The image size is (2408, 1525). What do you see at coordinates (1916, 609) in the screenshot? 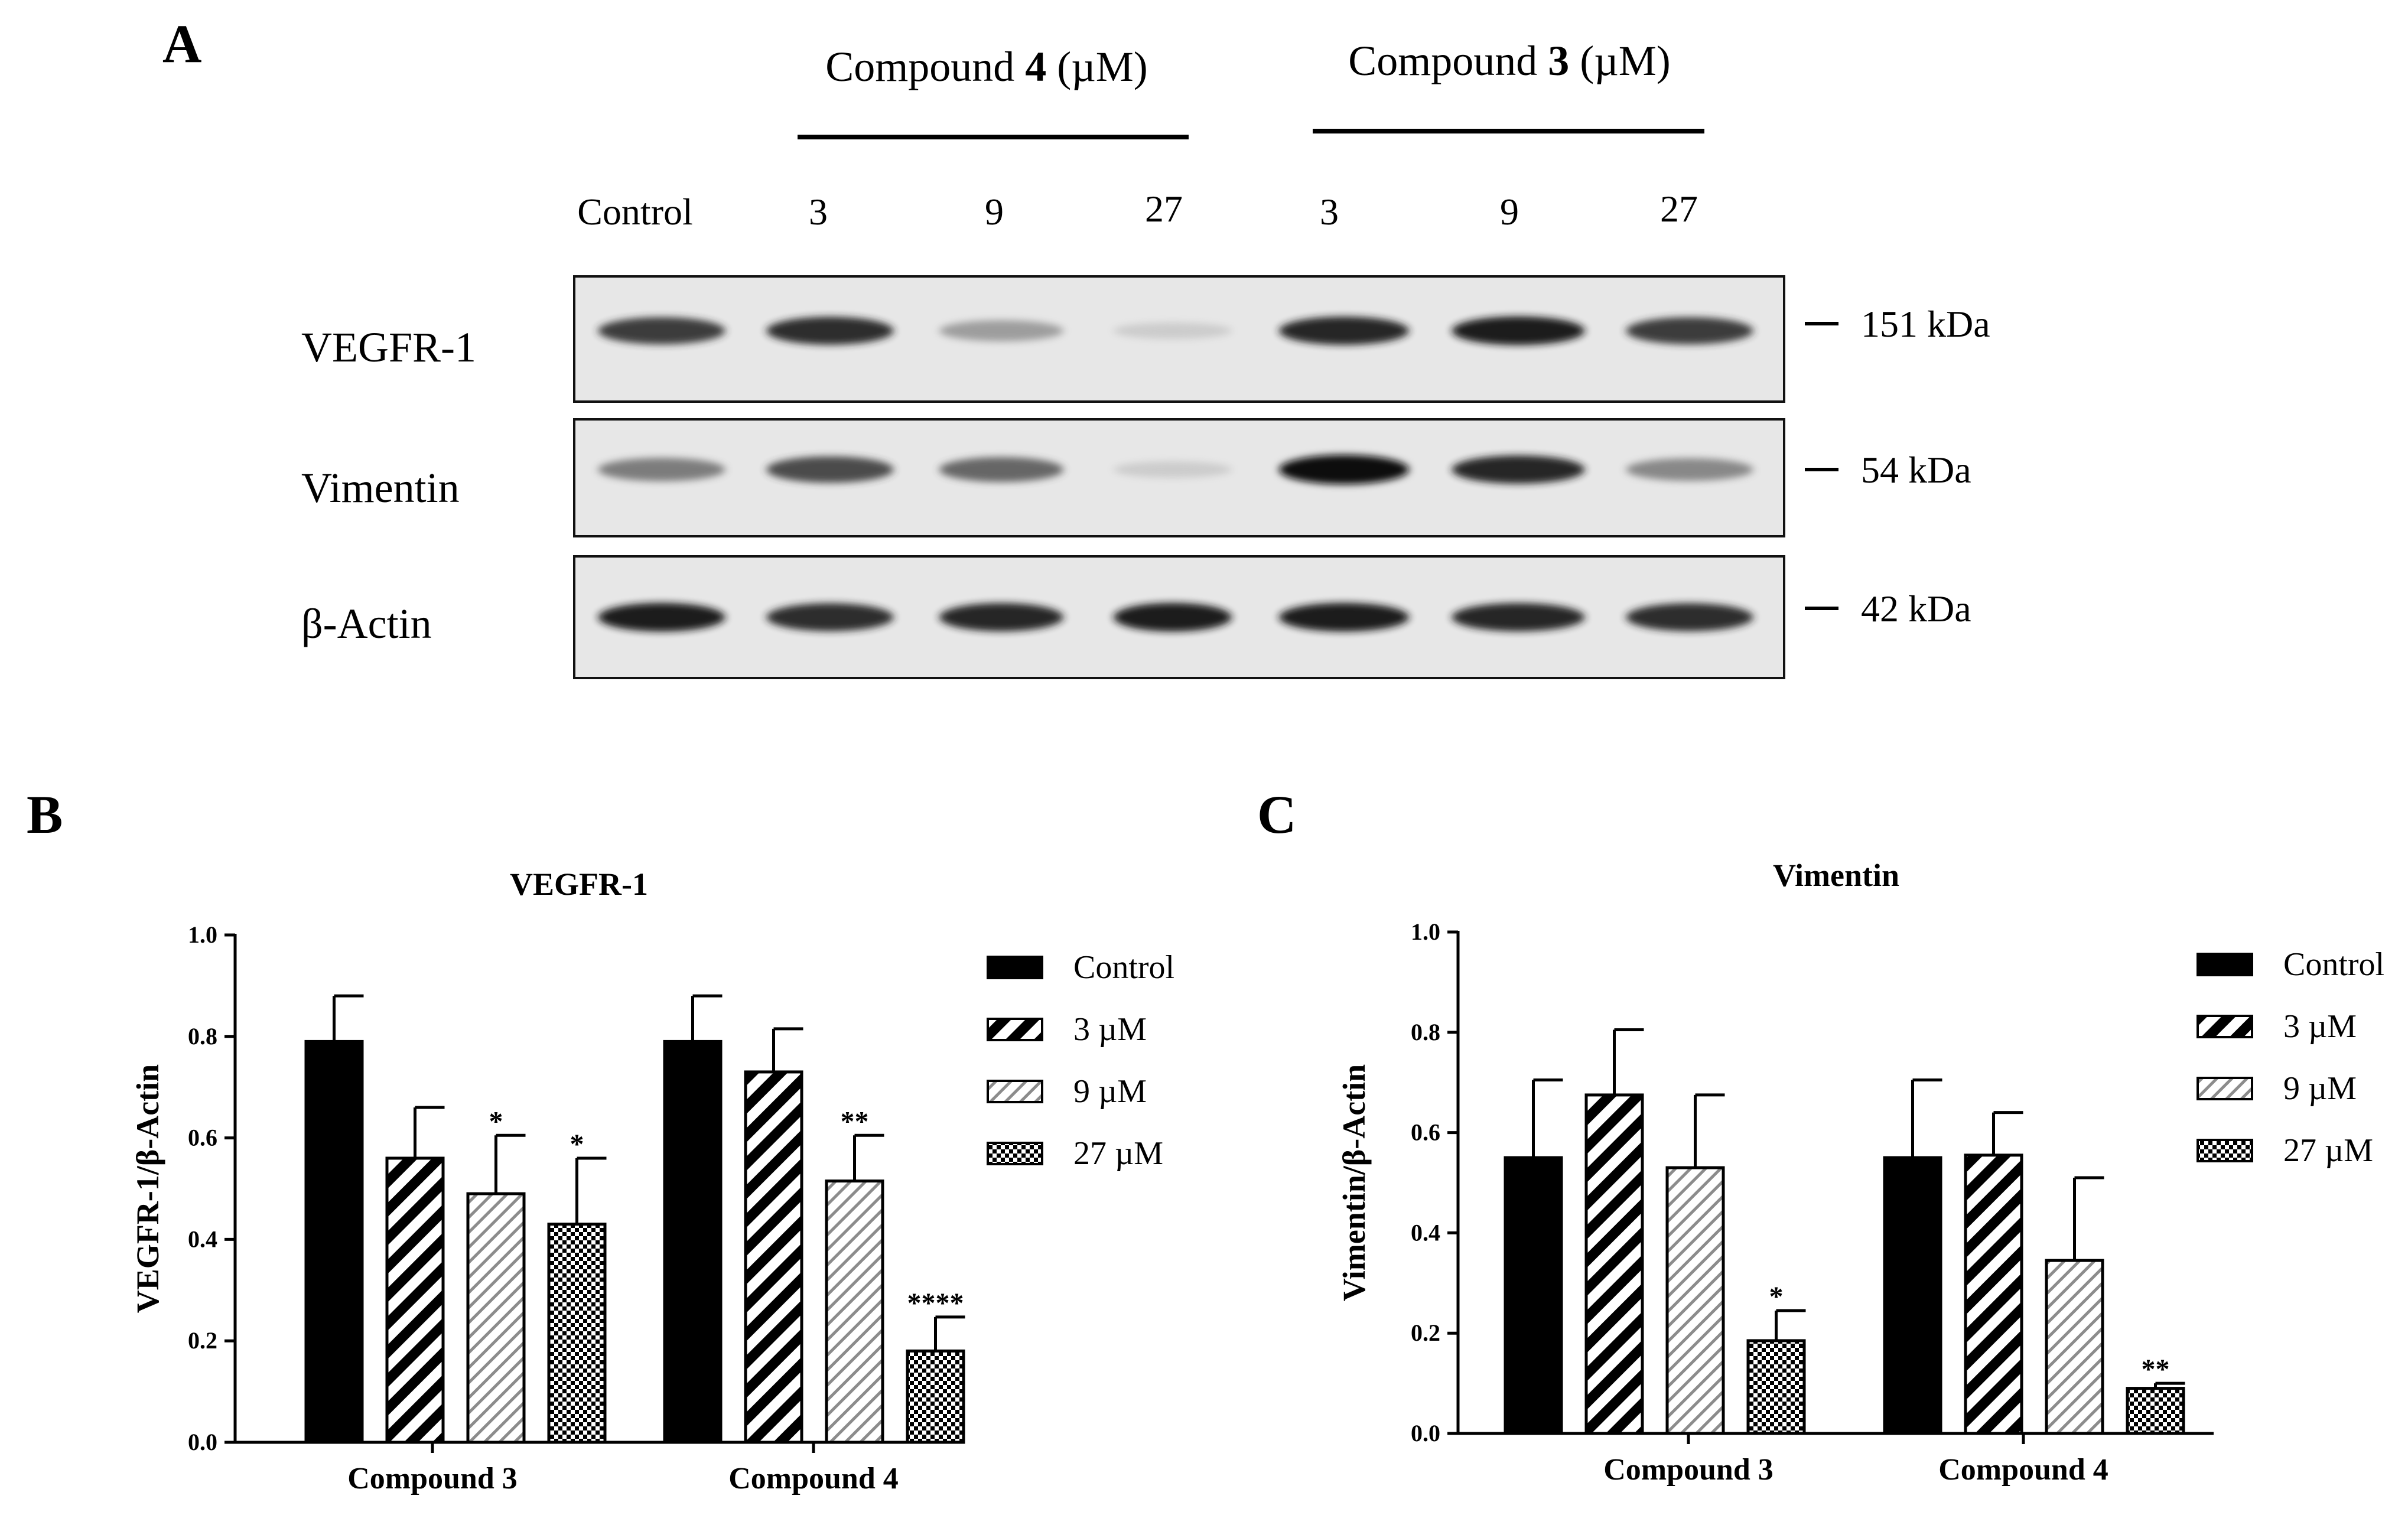
I see `marker-label-2: 42 kDa` at bounding box center [1916, 609].